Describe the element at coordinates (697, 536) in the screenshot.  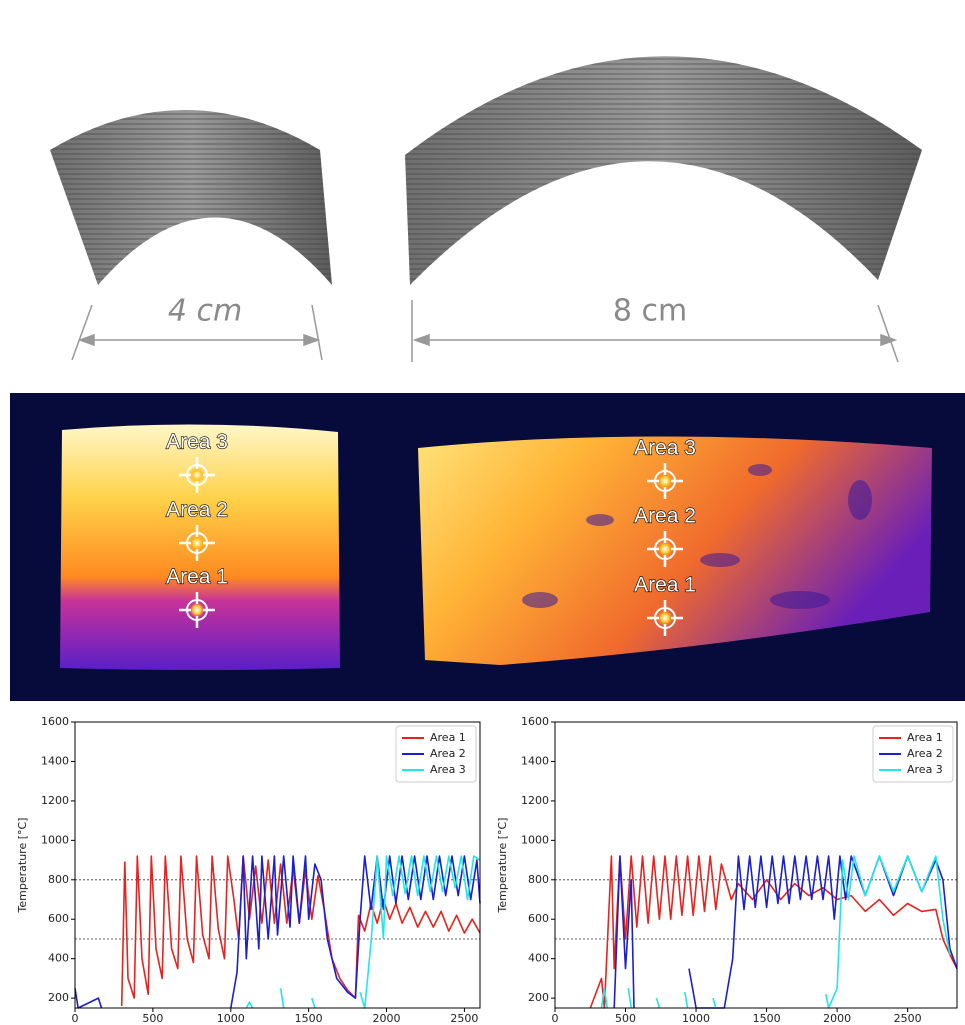
I see `thermal-spots` at that location.